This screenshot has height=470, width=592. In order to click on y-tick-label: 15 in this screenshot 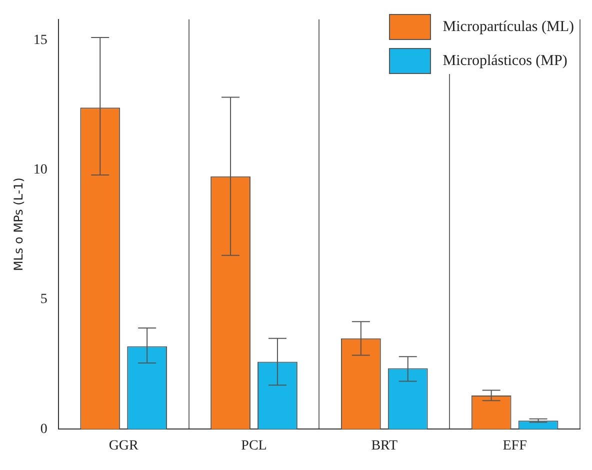, I will do `click(40, 40)`.